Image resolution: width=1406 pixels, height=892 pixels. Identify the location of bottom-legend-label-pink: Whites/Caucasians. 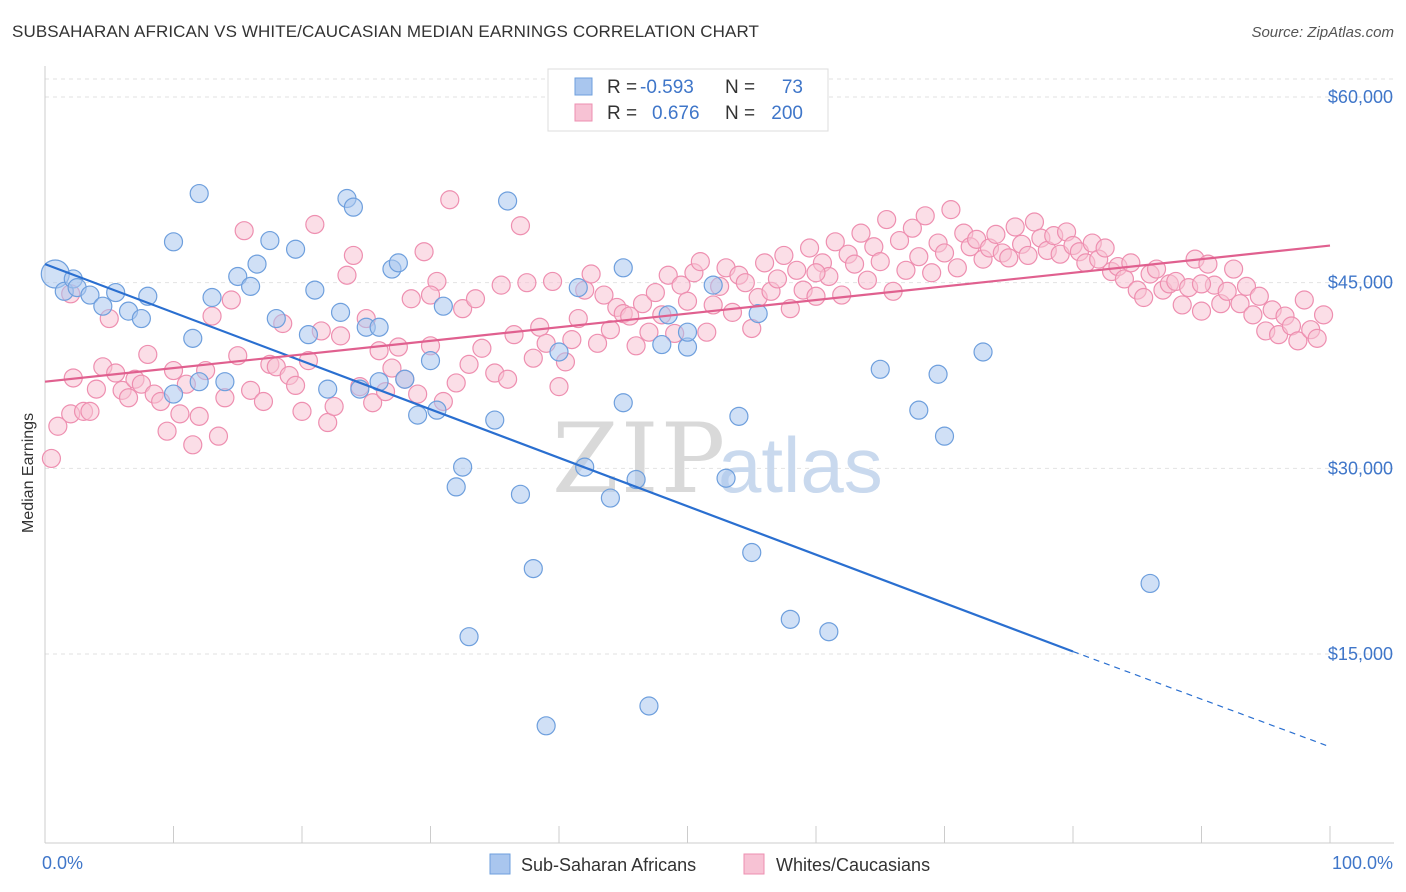
(853, 865).